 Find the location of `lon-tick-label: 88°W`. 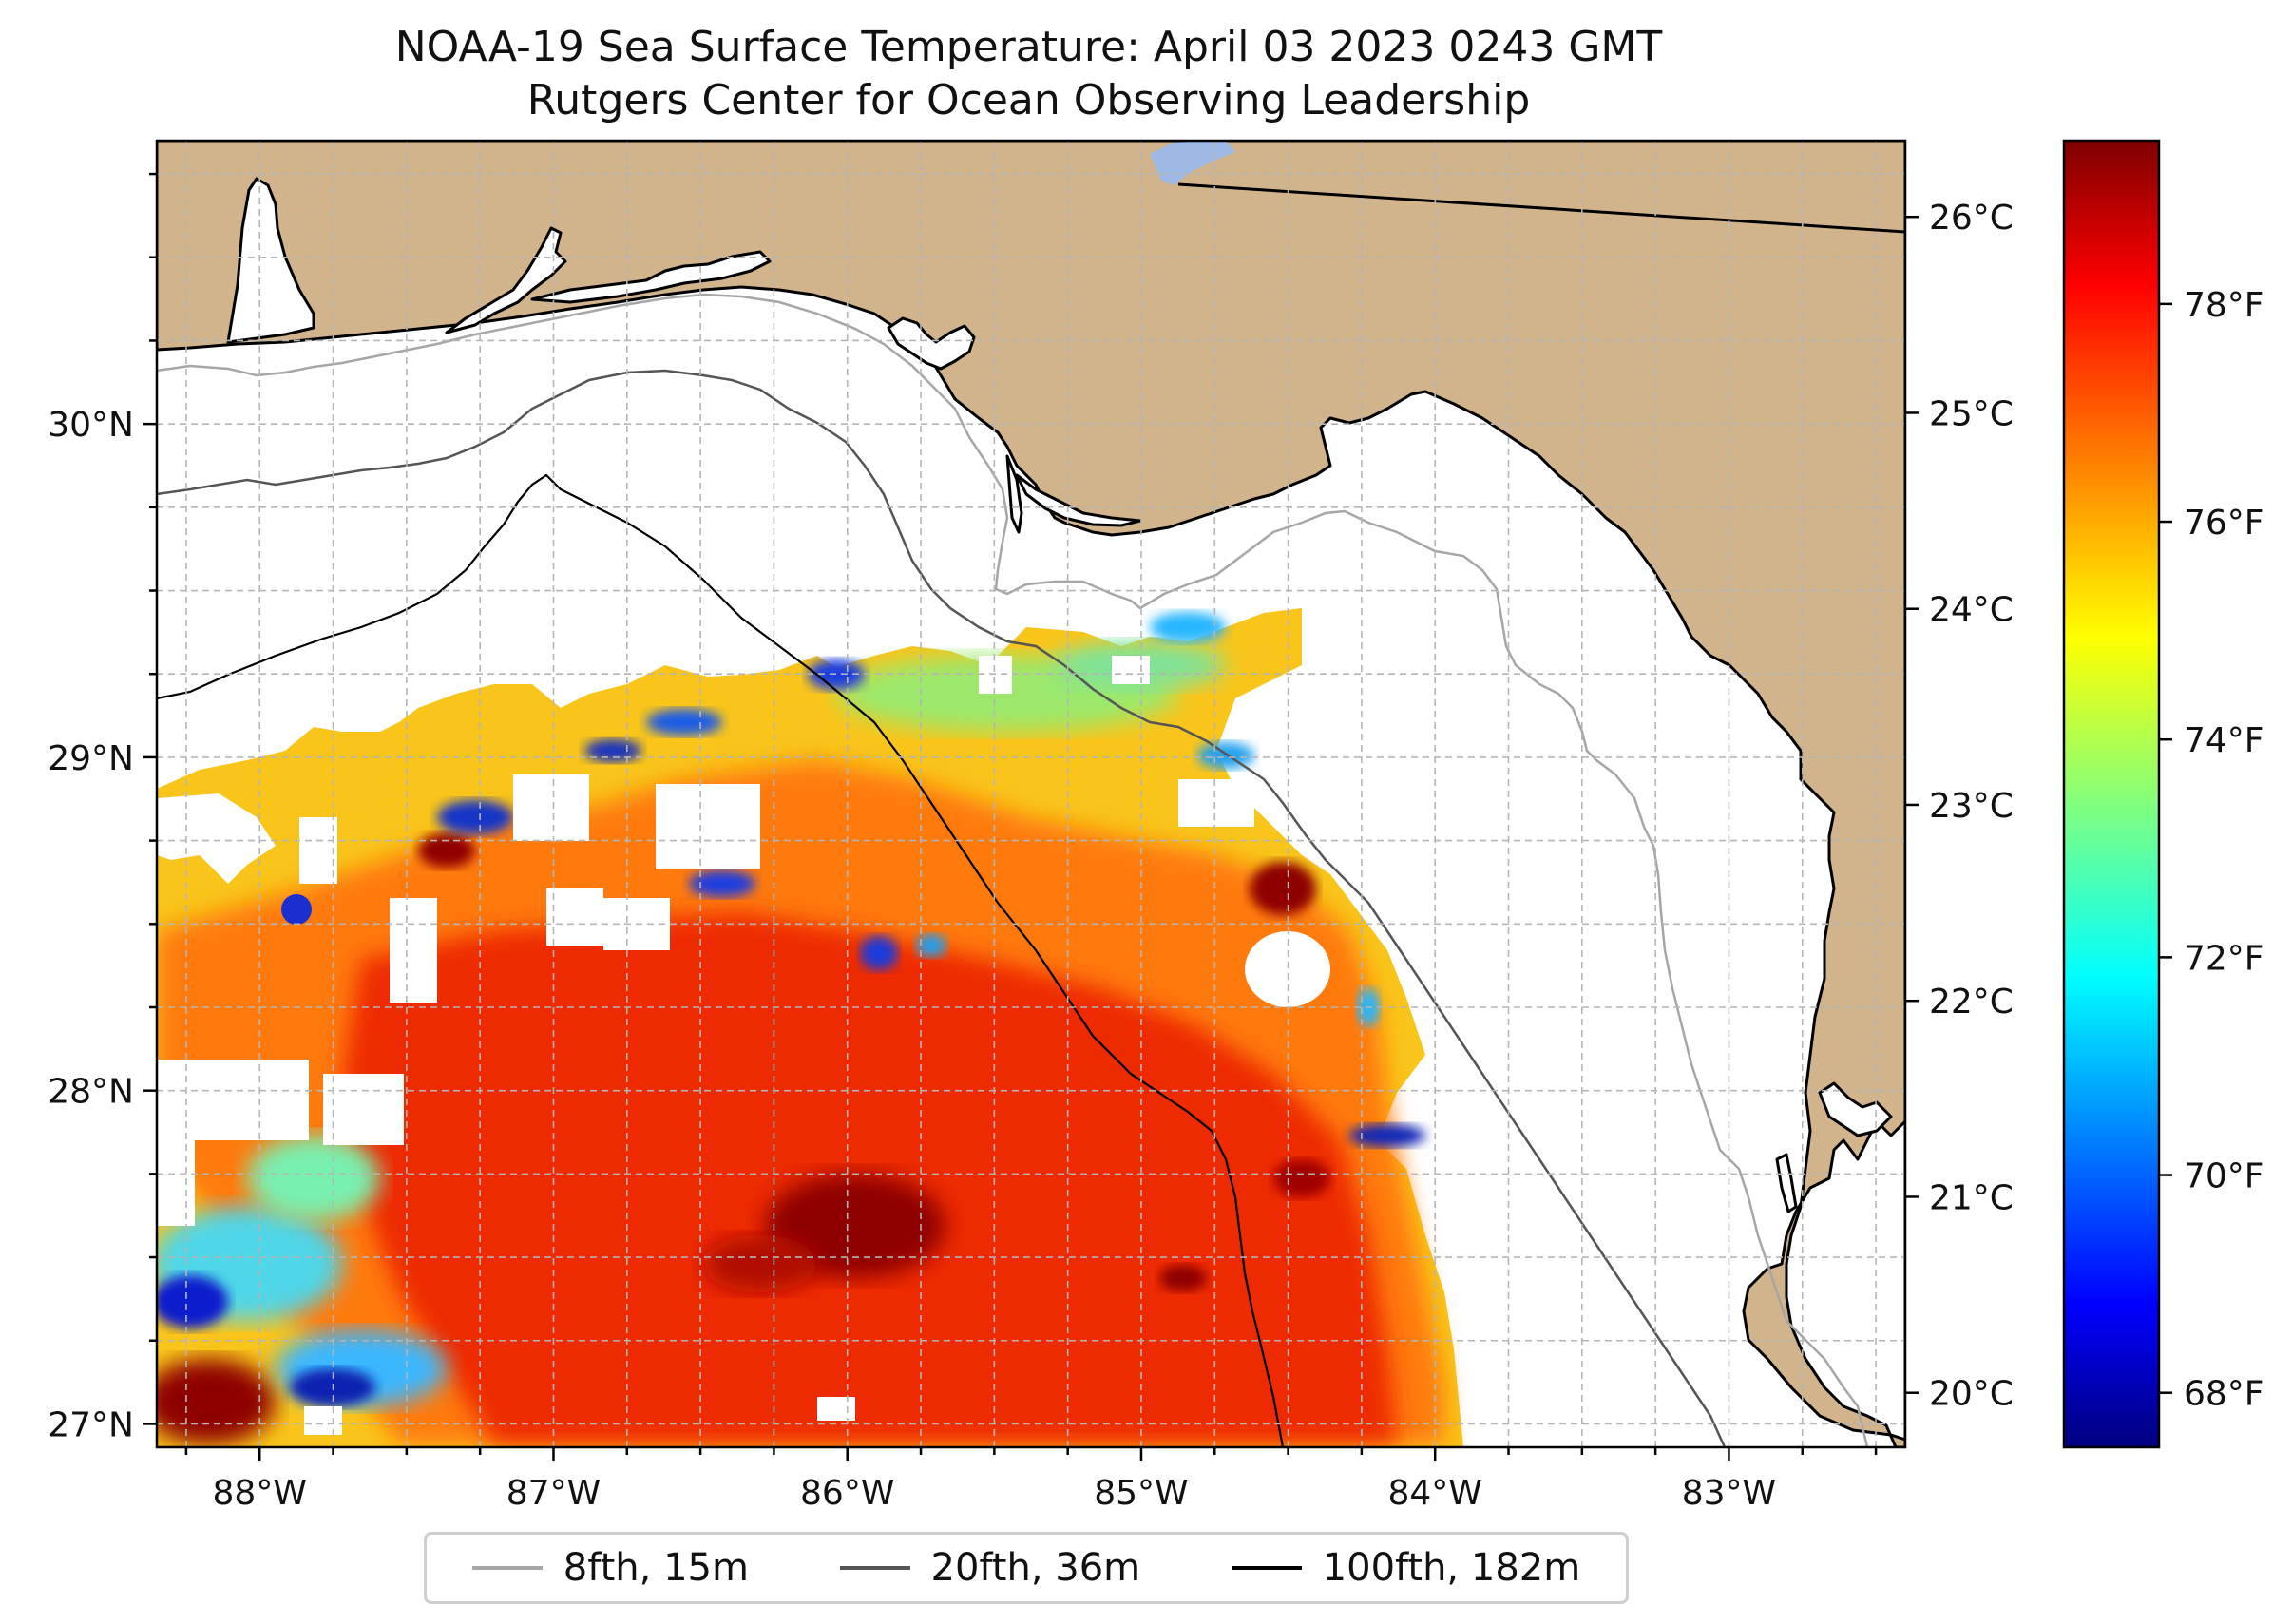

lon-tick-label: 88°W is located at coordinates (260, 1493).